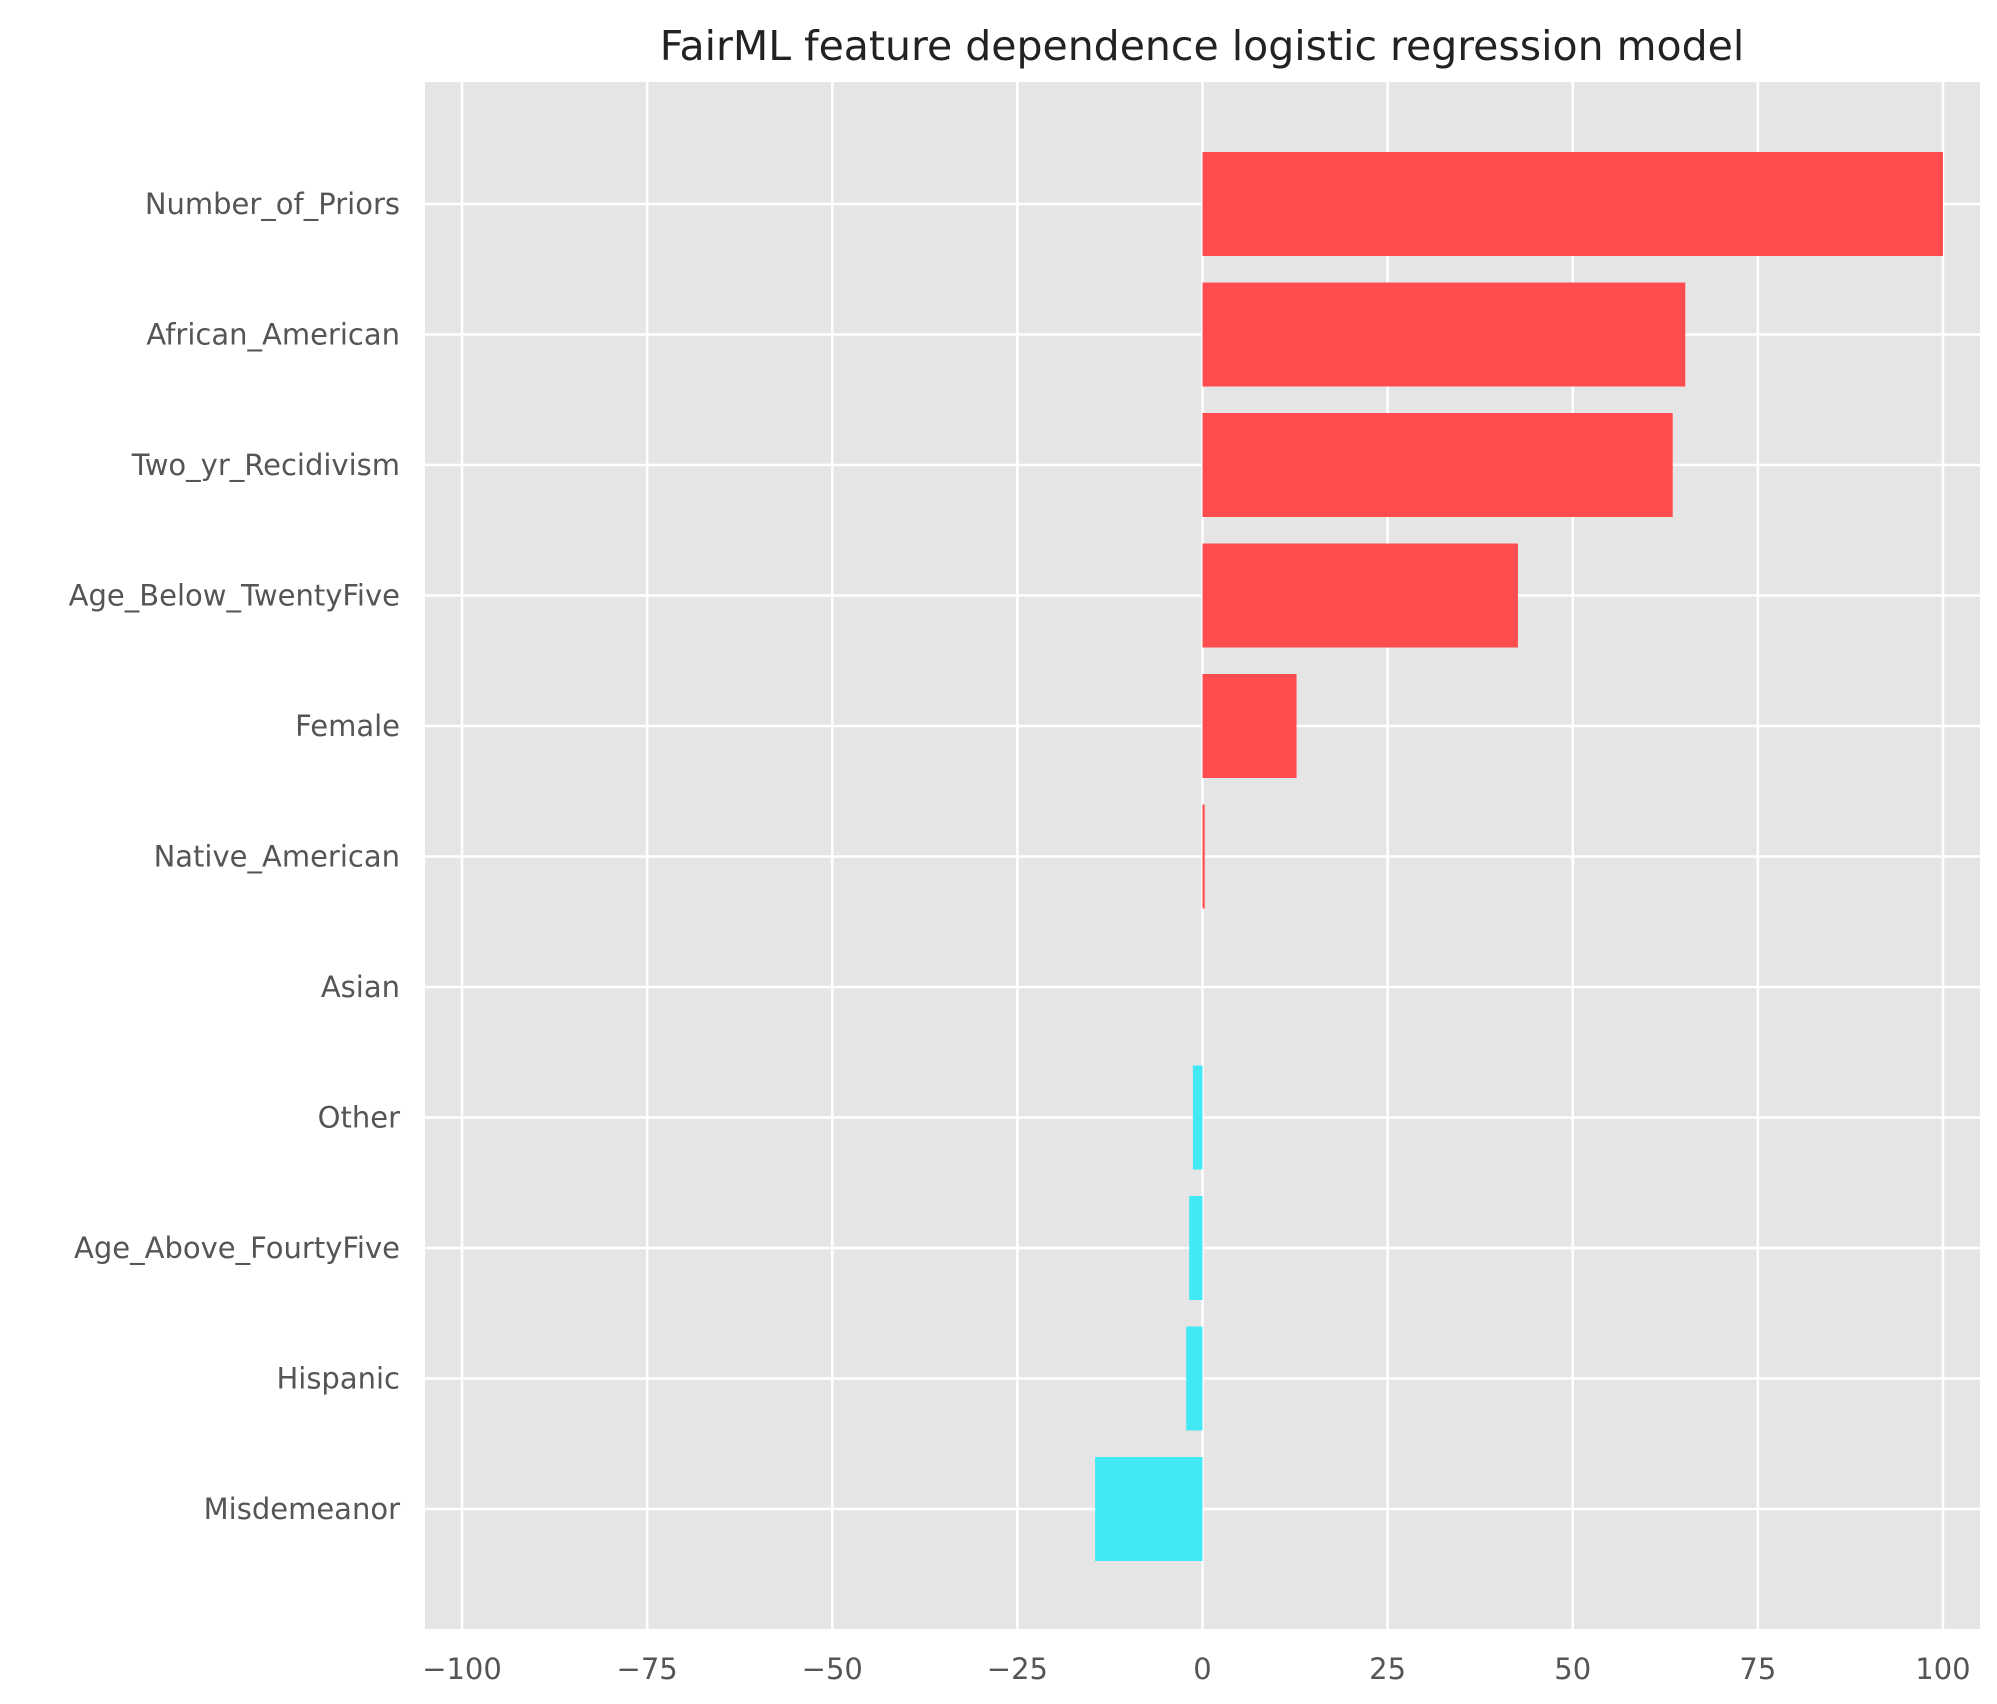 This screenshot has width=1997, height=1704. I want to click on y-tick-label: Hispanic, so click(338, 1379).